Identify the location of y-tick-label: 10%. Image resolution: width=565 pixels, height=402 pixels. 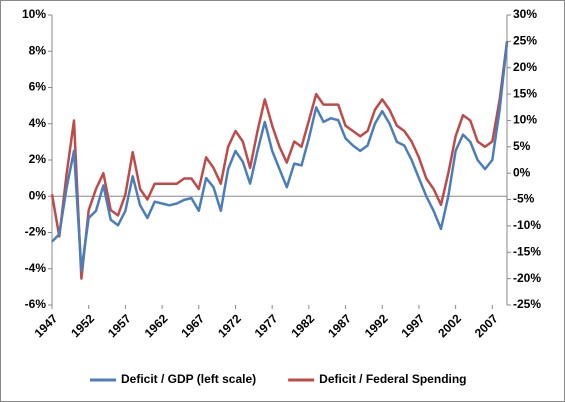
(34, 14).